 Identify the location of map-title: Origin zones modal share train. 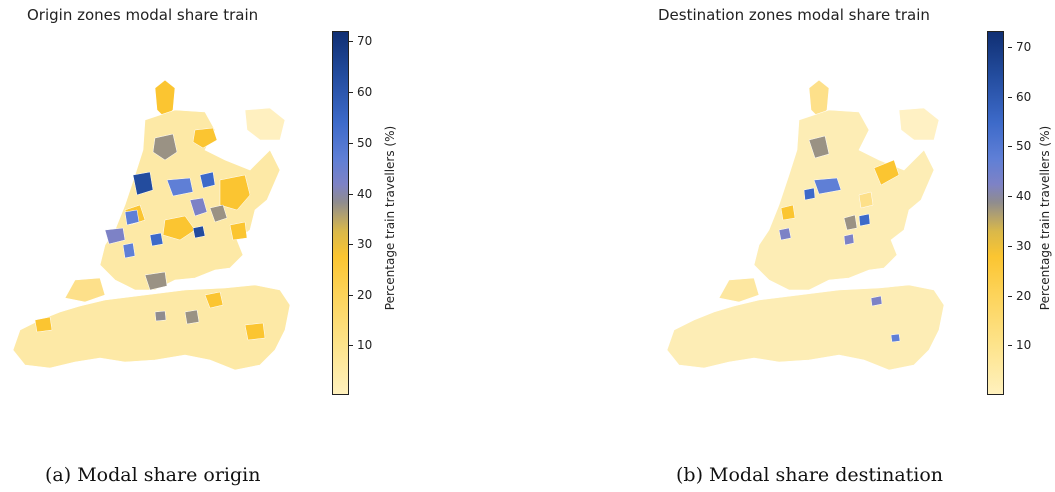
(143, 15).